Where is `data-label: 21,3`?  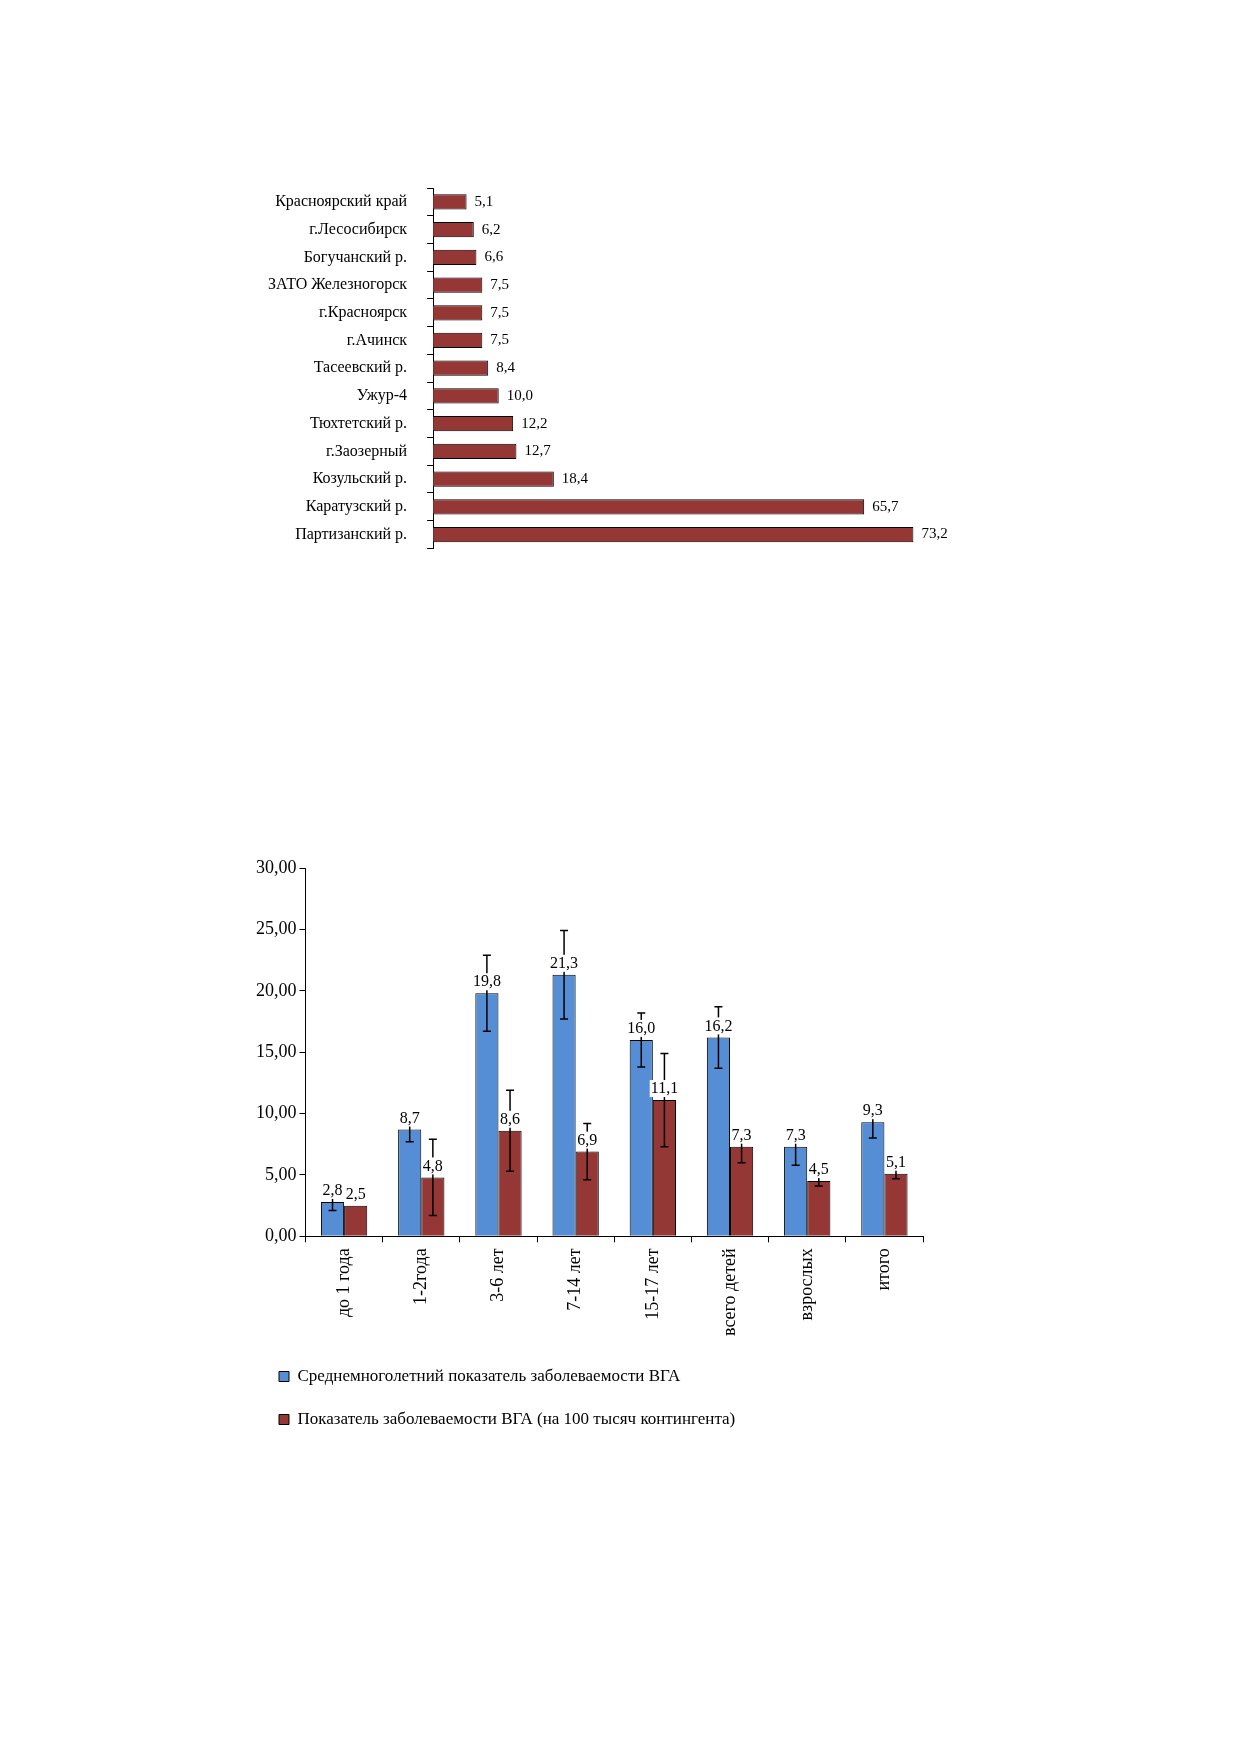
data-label: 21,3 is located at coordinates (564, 963).